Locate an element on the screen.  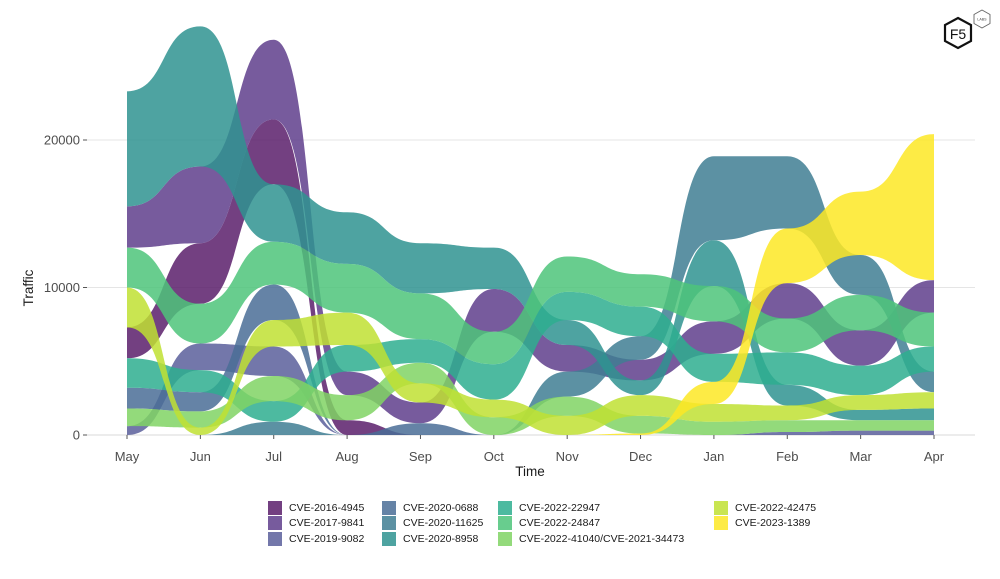
legend-item: CVE-2017-9841 is located at coordinates (322, 524).